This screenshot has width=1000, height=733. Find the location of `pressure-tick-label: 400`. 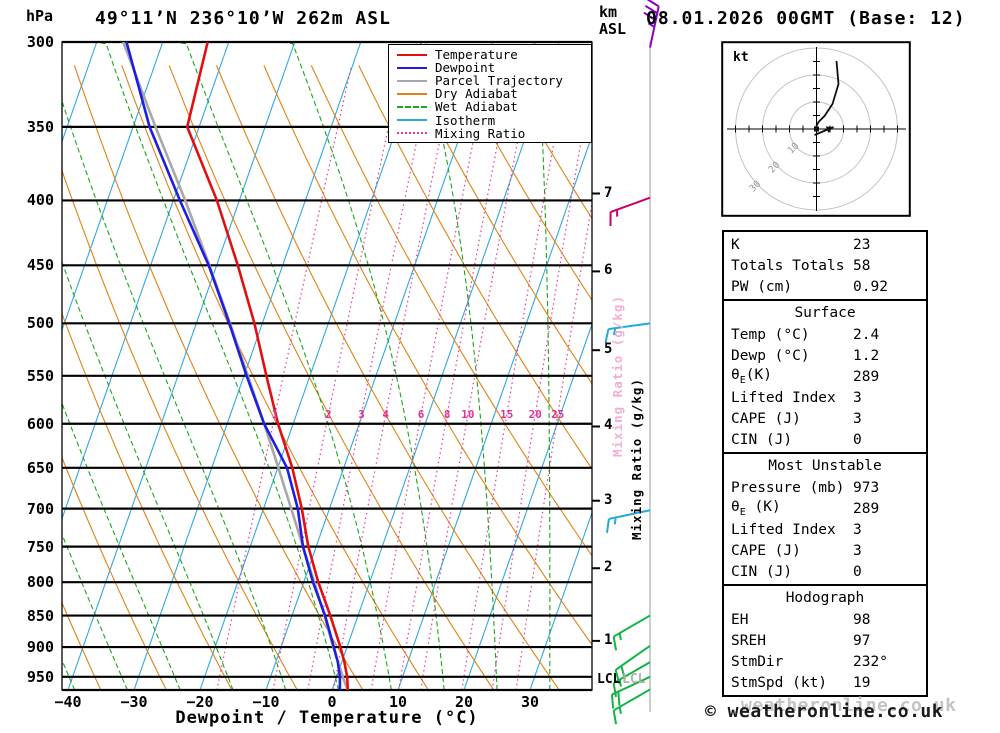

pressure-tick-label: 400 is located at coordinates (40, 200).